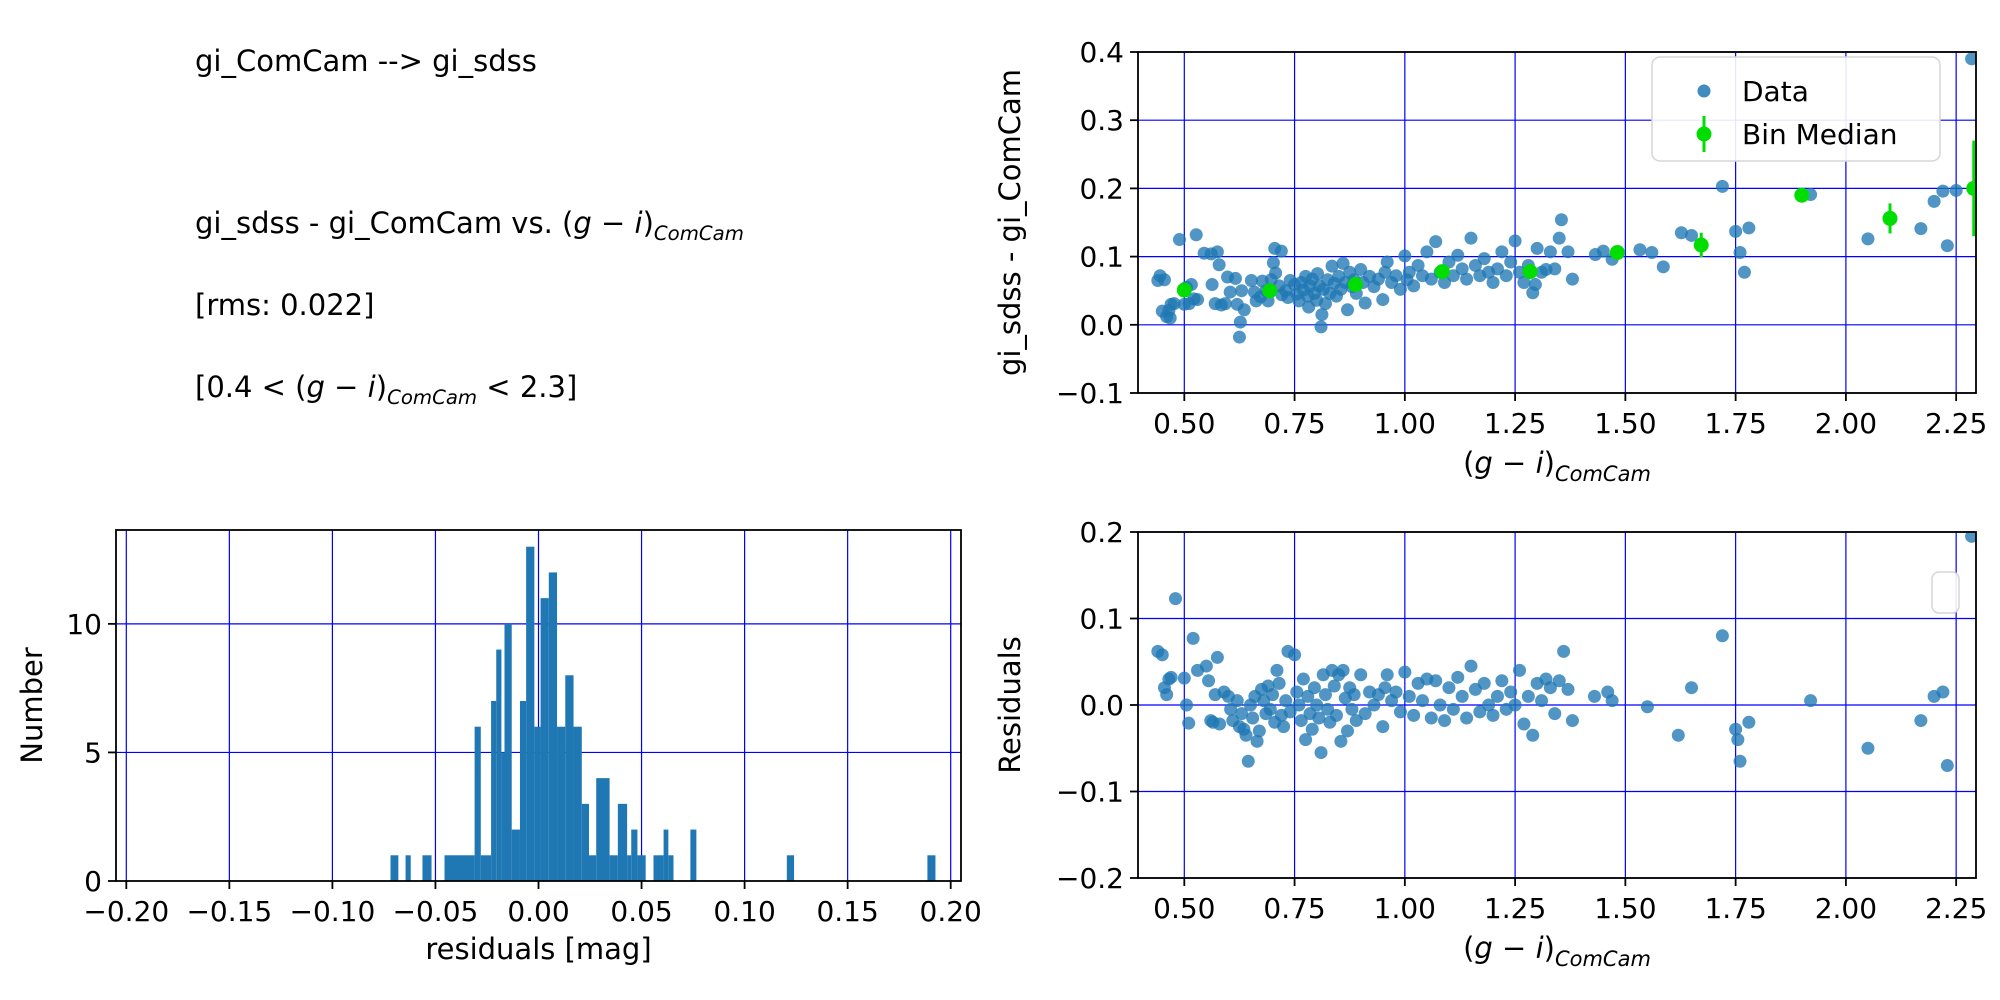 Image resolution: width=2000 pixels, height=1000 pixels. I want to click on y-tick-label: 0, so click(93, 881).